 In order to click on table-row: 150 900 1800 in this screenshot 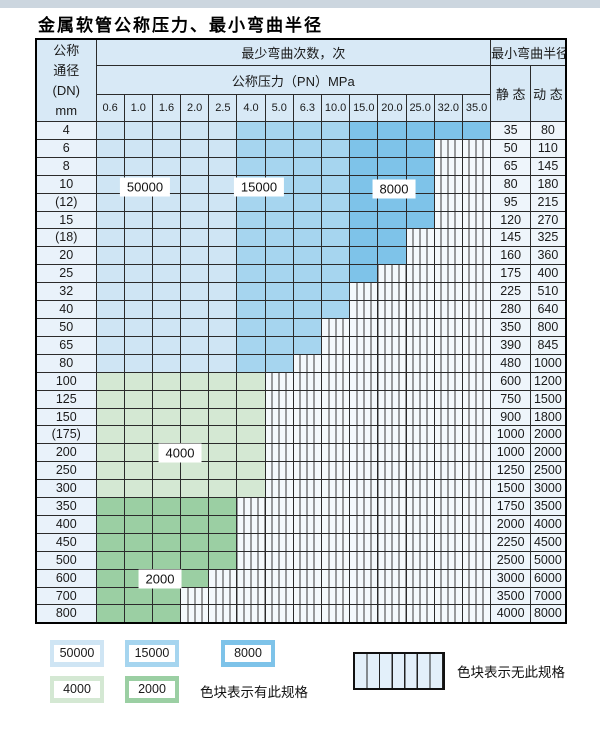, I will do `click(301, 417)`.